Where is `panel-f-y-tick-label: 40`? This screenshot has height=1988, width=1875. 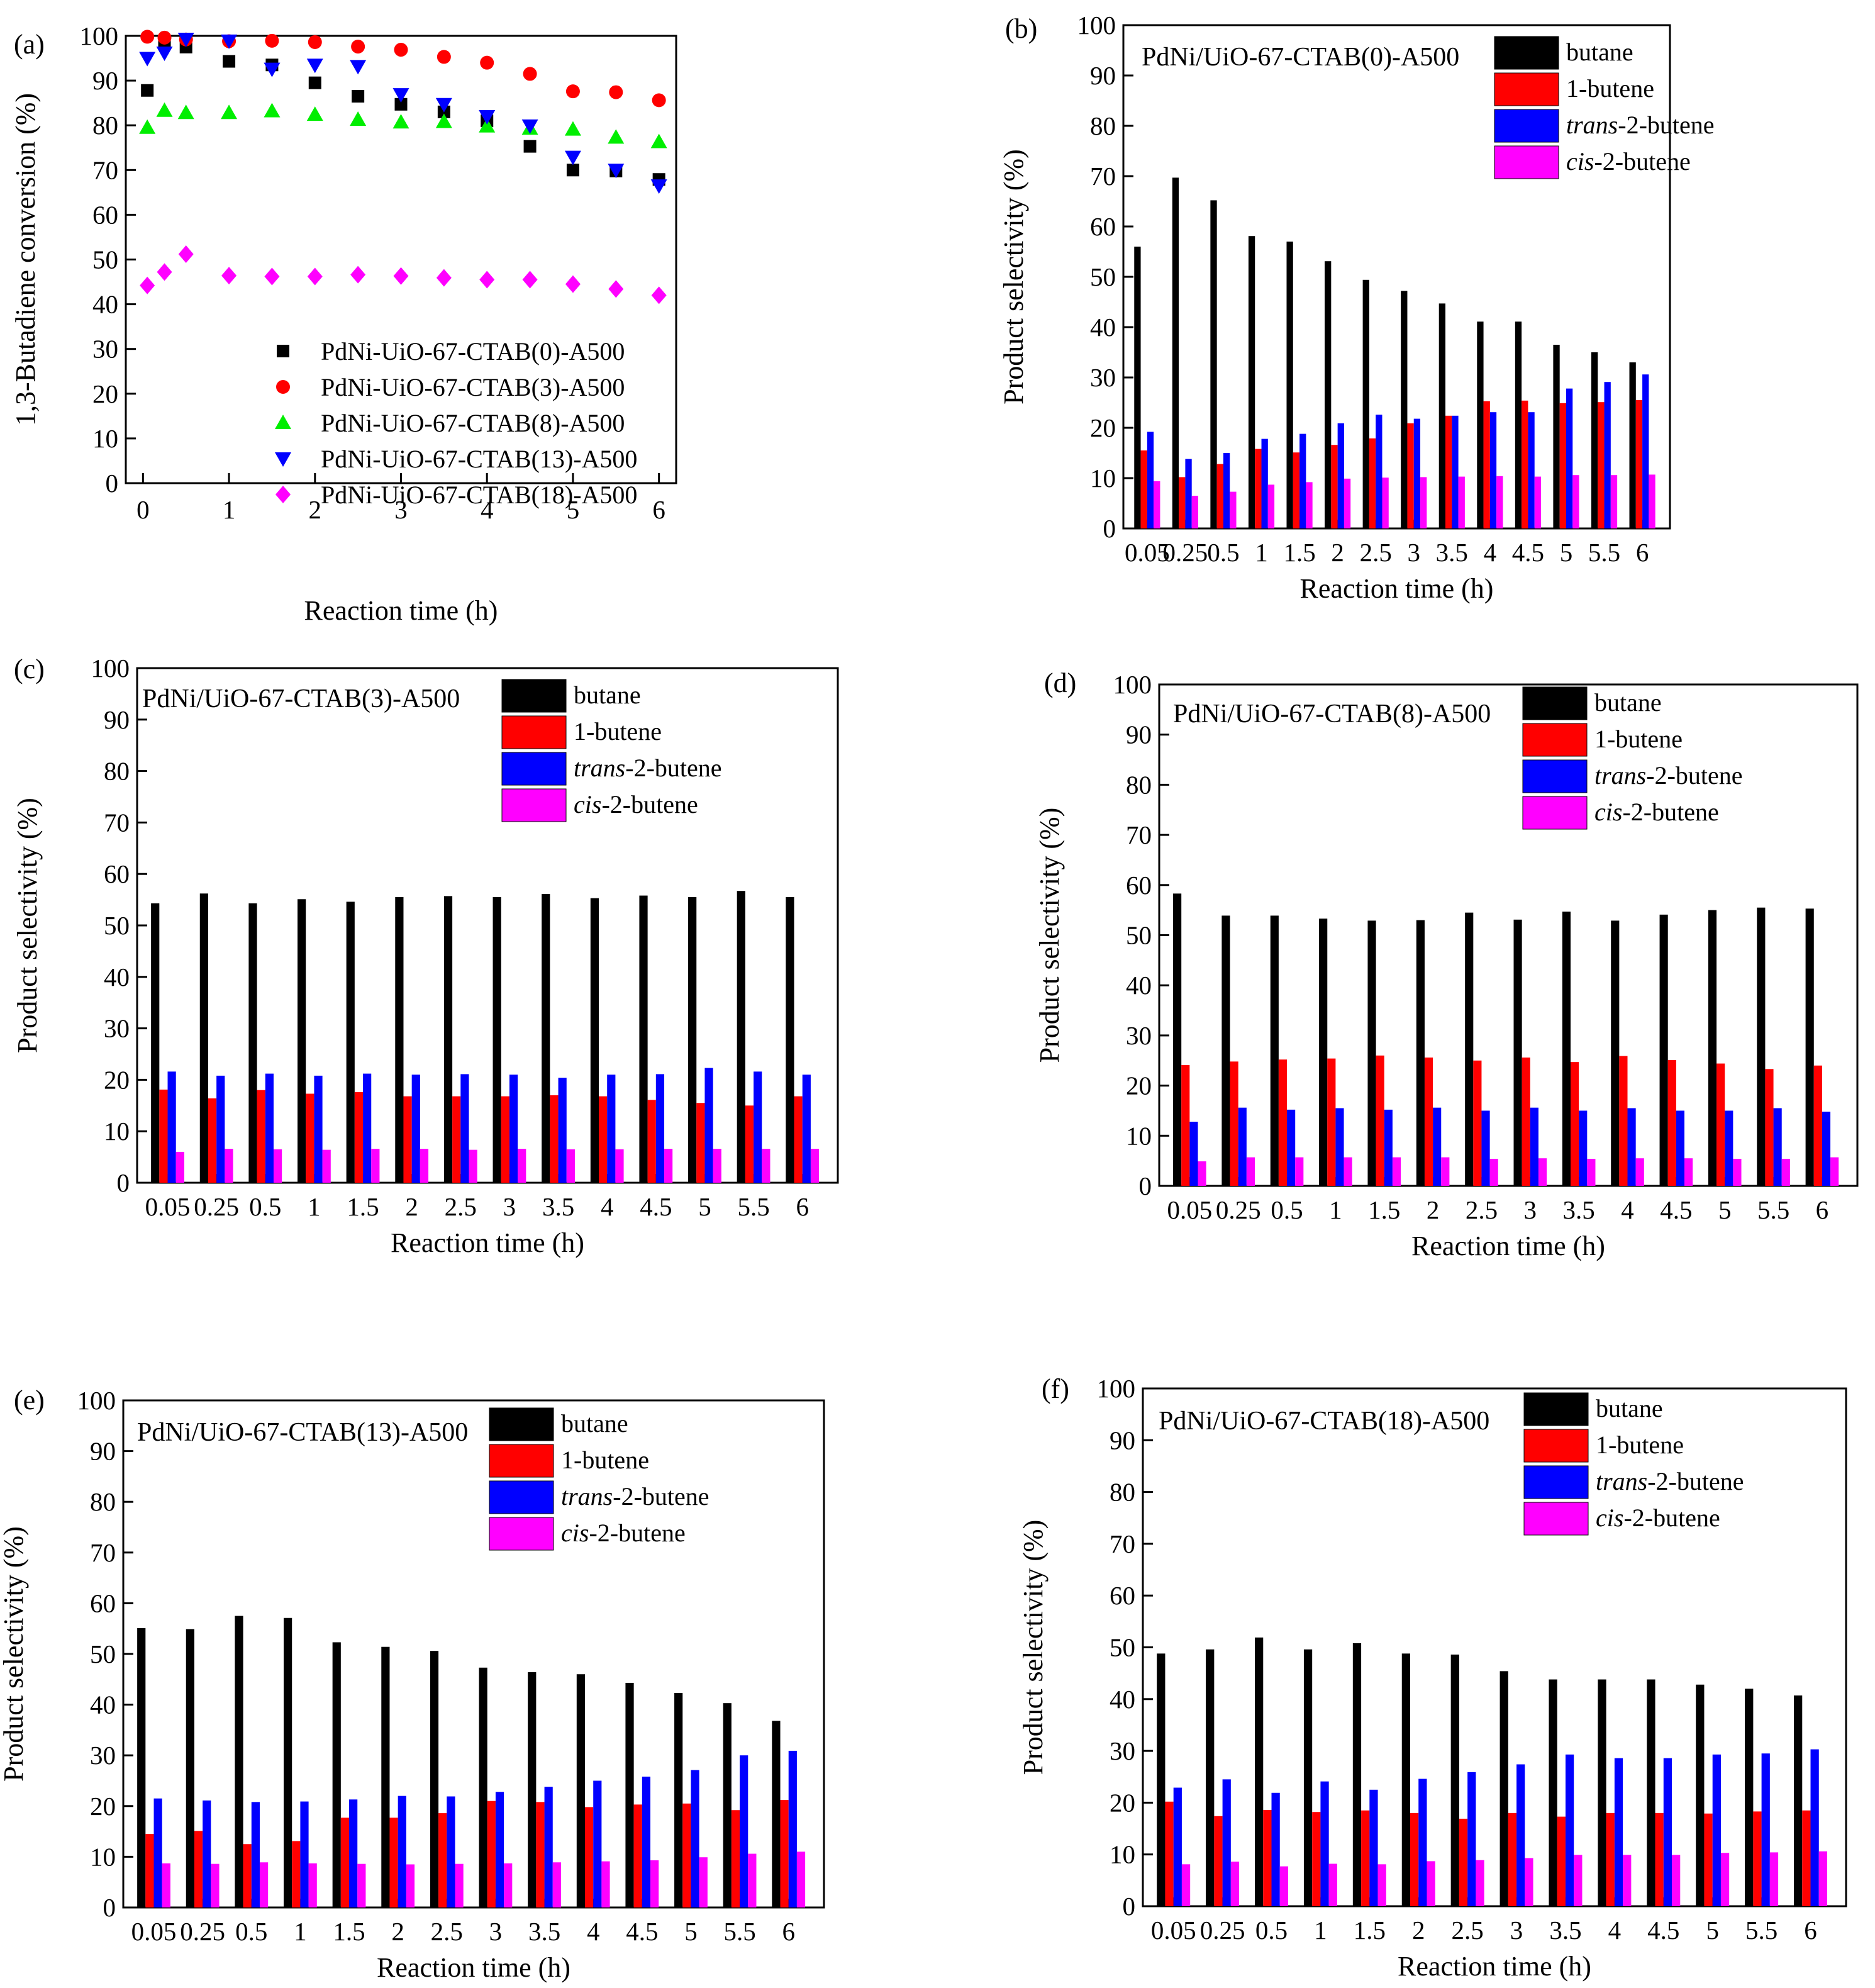
panel-f-y-tick-label: 40 is located at coordinates (1122, 1699).